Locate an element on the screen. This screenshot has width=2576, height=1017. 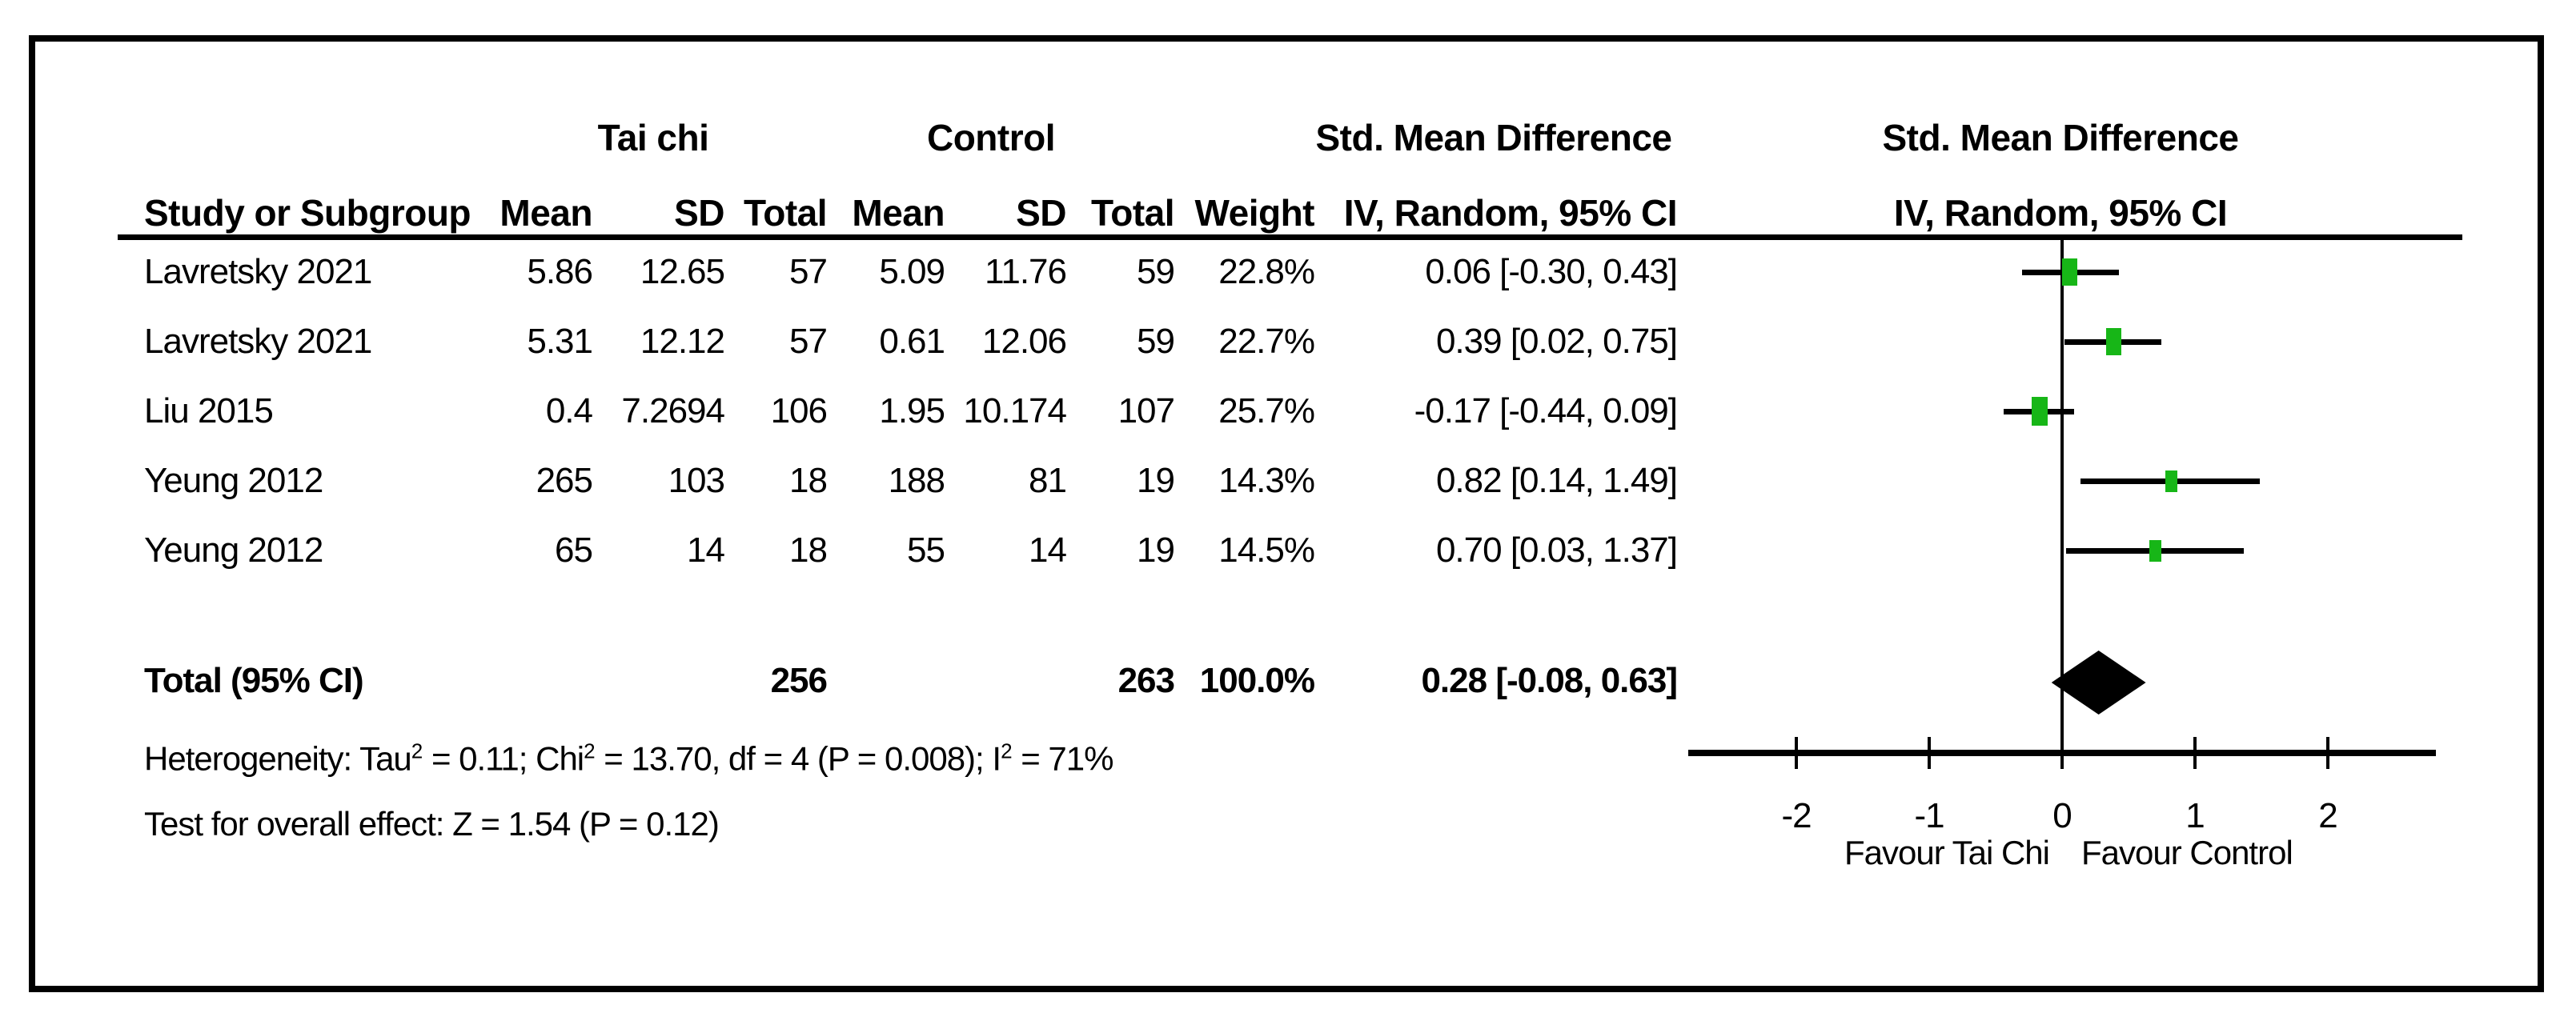
col-header-mean2: Mean is located at coordinates (899, 213).